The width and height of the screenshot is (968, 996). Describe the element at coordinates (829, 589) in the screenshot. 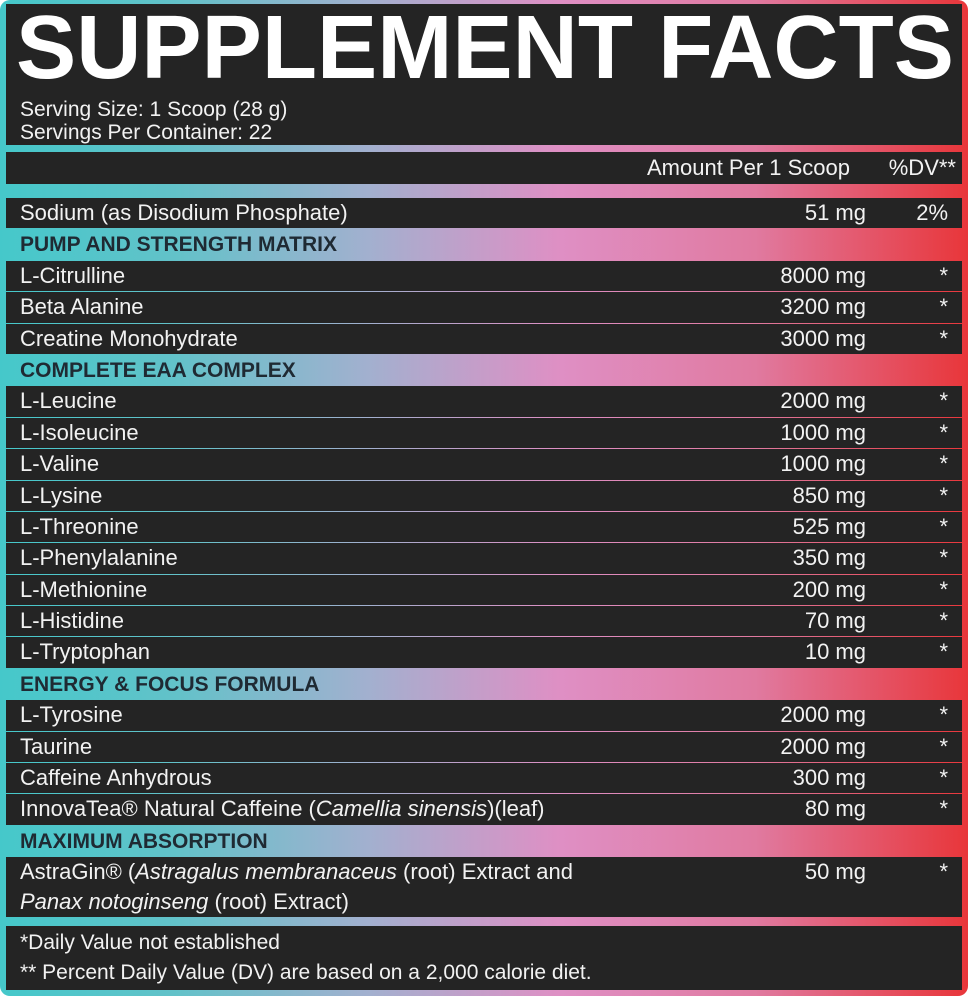

I see `nutrient-amount: 200 mg` at that location.